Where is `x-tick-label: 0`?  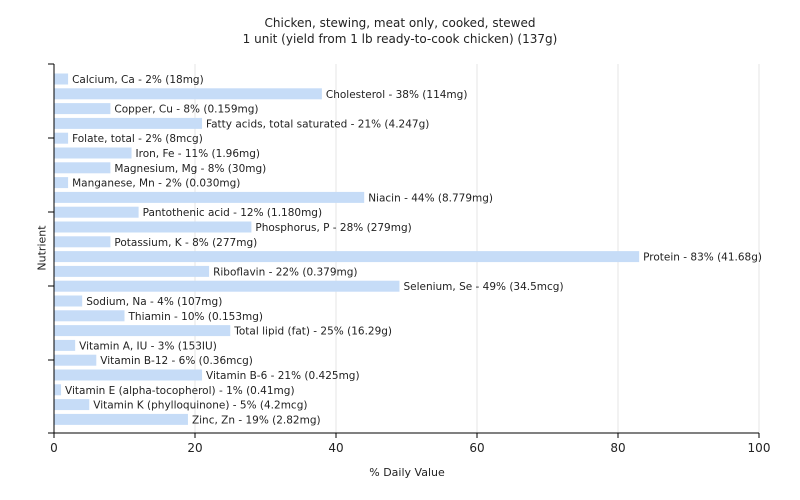 x-tick-label: 0 is located at coordinates (54, 448).